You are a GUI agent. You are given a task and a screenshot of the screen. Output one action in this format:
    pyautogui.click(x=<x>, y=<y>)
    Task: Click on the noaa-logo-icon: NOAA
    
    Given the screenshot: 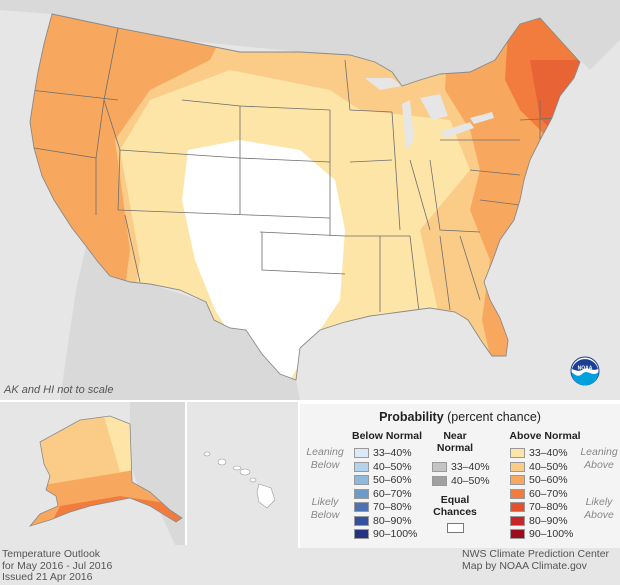 What is the action you would take?
    pyautogui.click(x=585, y=371)
    